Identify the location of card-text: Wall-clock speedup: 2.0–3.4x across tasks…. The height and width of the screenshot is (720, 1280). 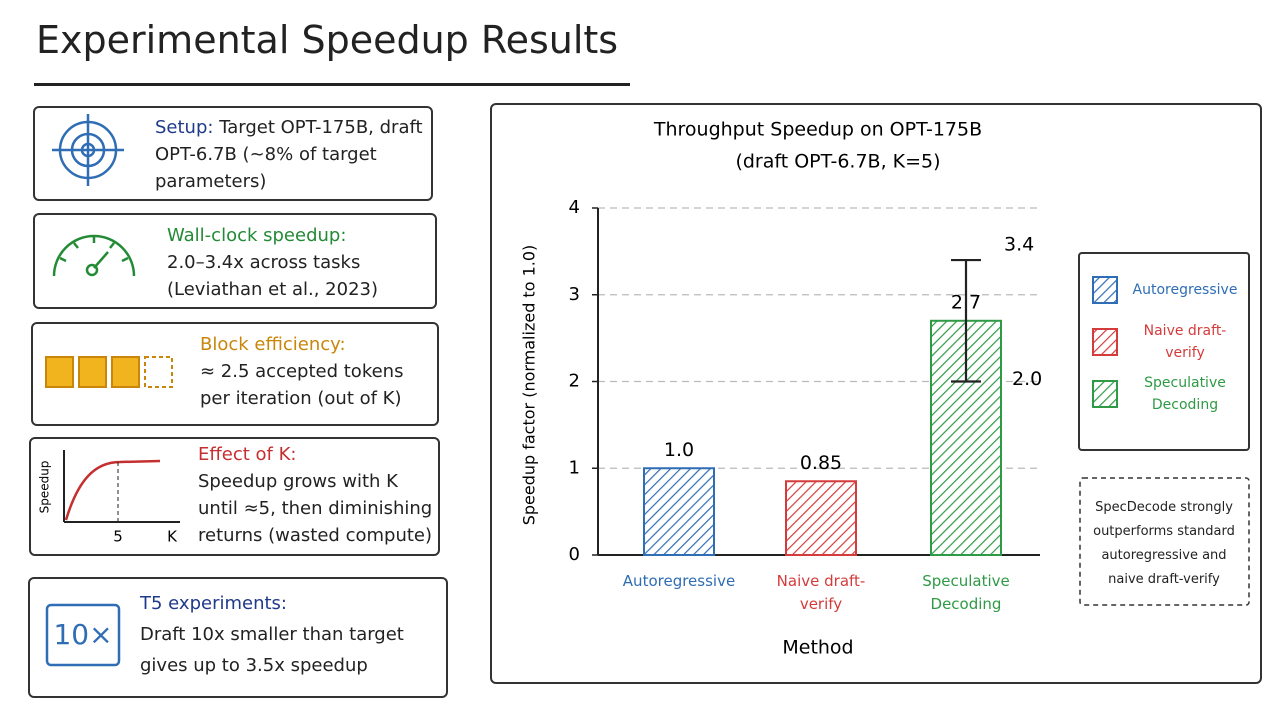
(298, 262).